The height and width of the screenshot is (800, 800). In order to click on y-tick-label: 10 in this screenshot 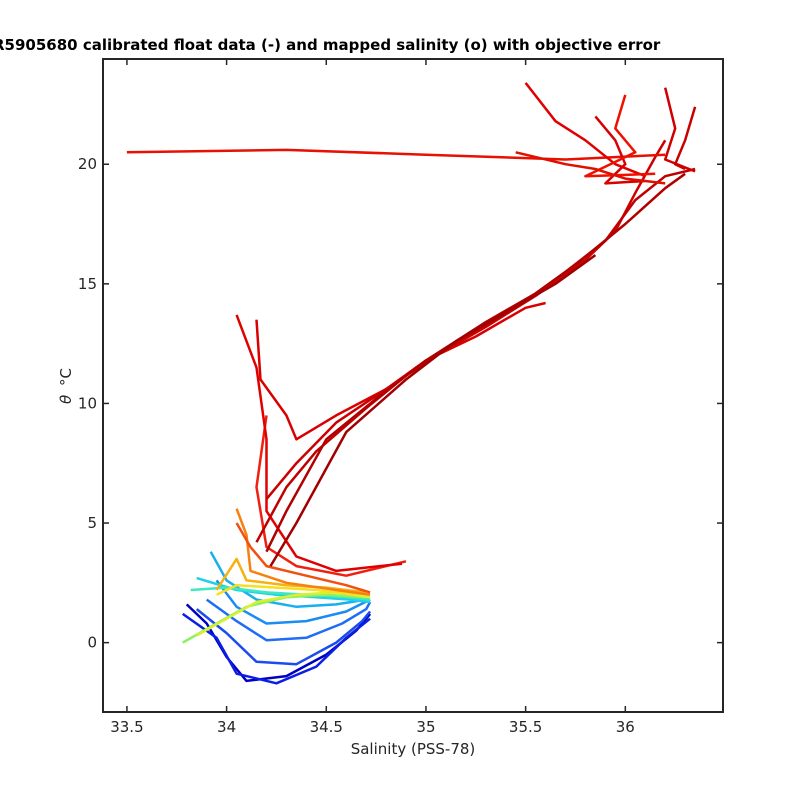, I will do `click(87, 403)`.